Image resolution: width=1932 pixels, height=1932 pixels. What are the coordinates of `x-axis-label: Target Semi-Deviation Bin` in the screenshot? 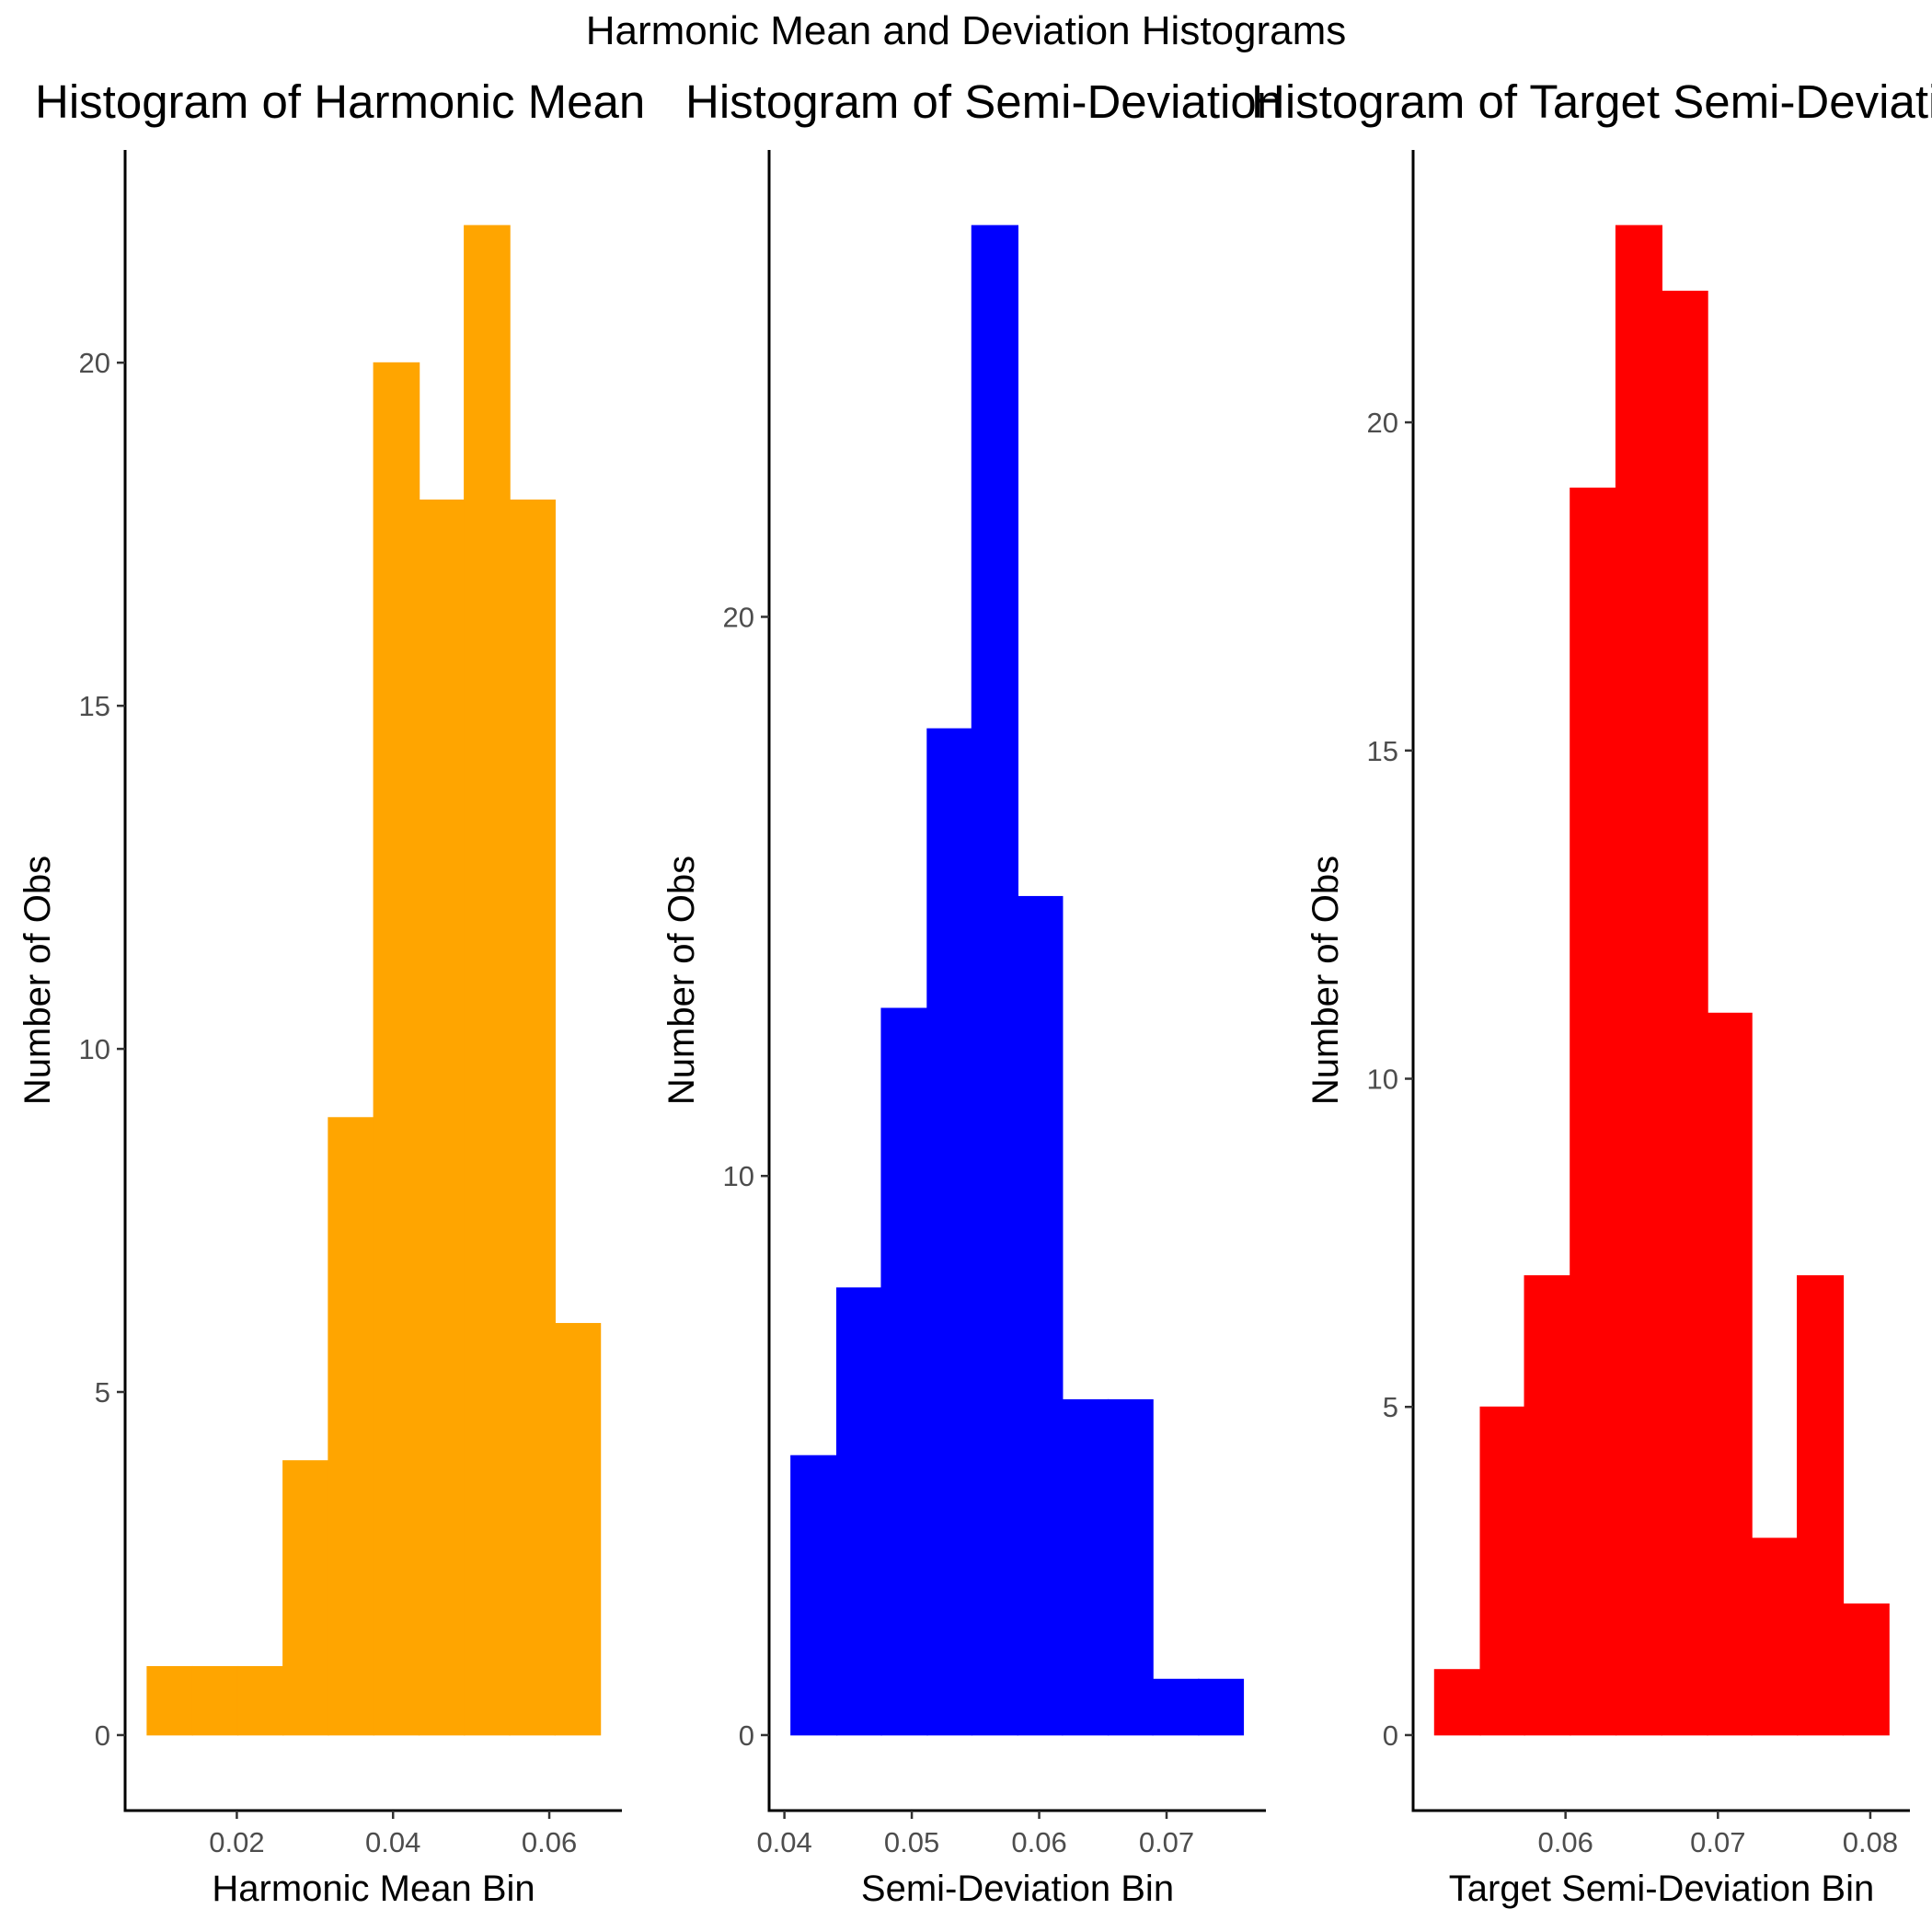 It's located at (1661, 1889).